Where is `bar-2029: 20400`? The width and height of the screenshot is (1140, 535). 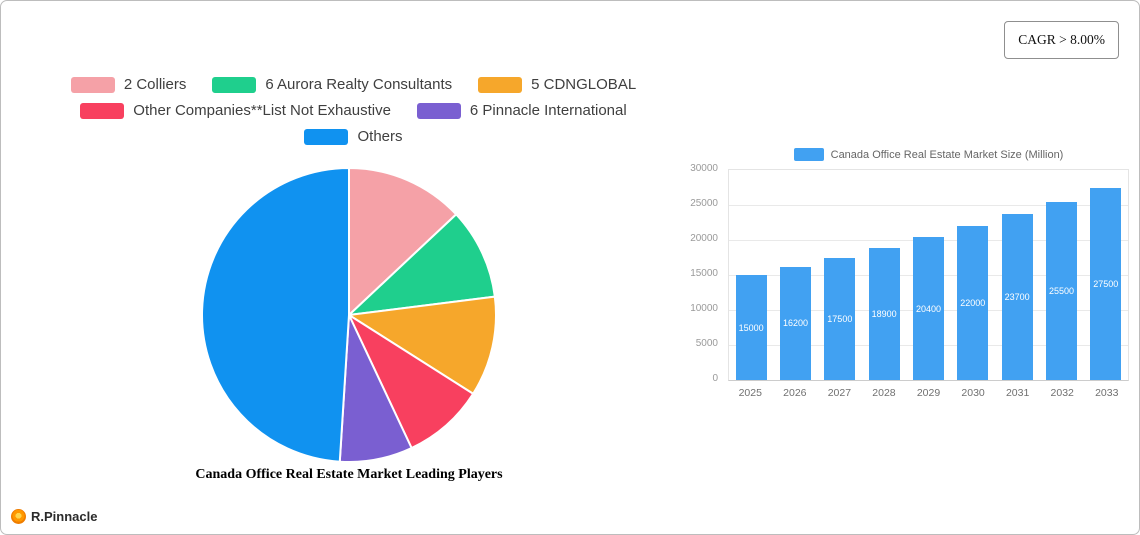 bar-2029: 20400 is located at coordinates (928, 308).